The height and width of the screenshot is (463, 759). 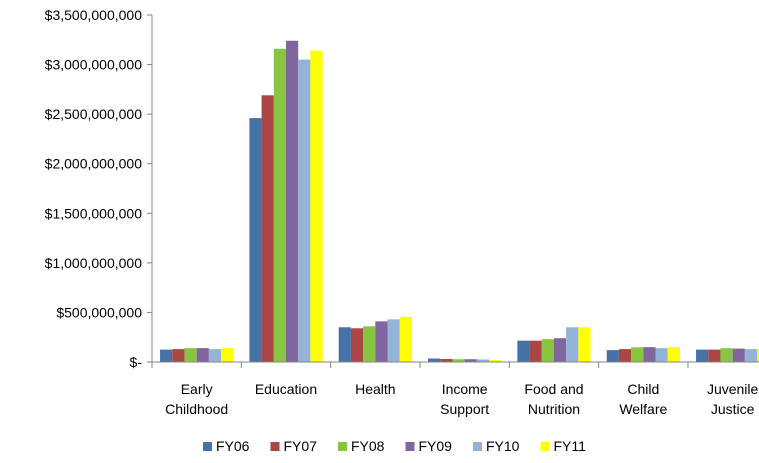 I want to click on legend-label-fy09: FY09, so click(x=436, y=446).